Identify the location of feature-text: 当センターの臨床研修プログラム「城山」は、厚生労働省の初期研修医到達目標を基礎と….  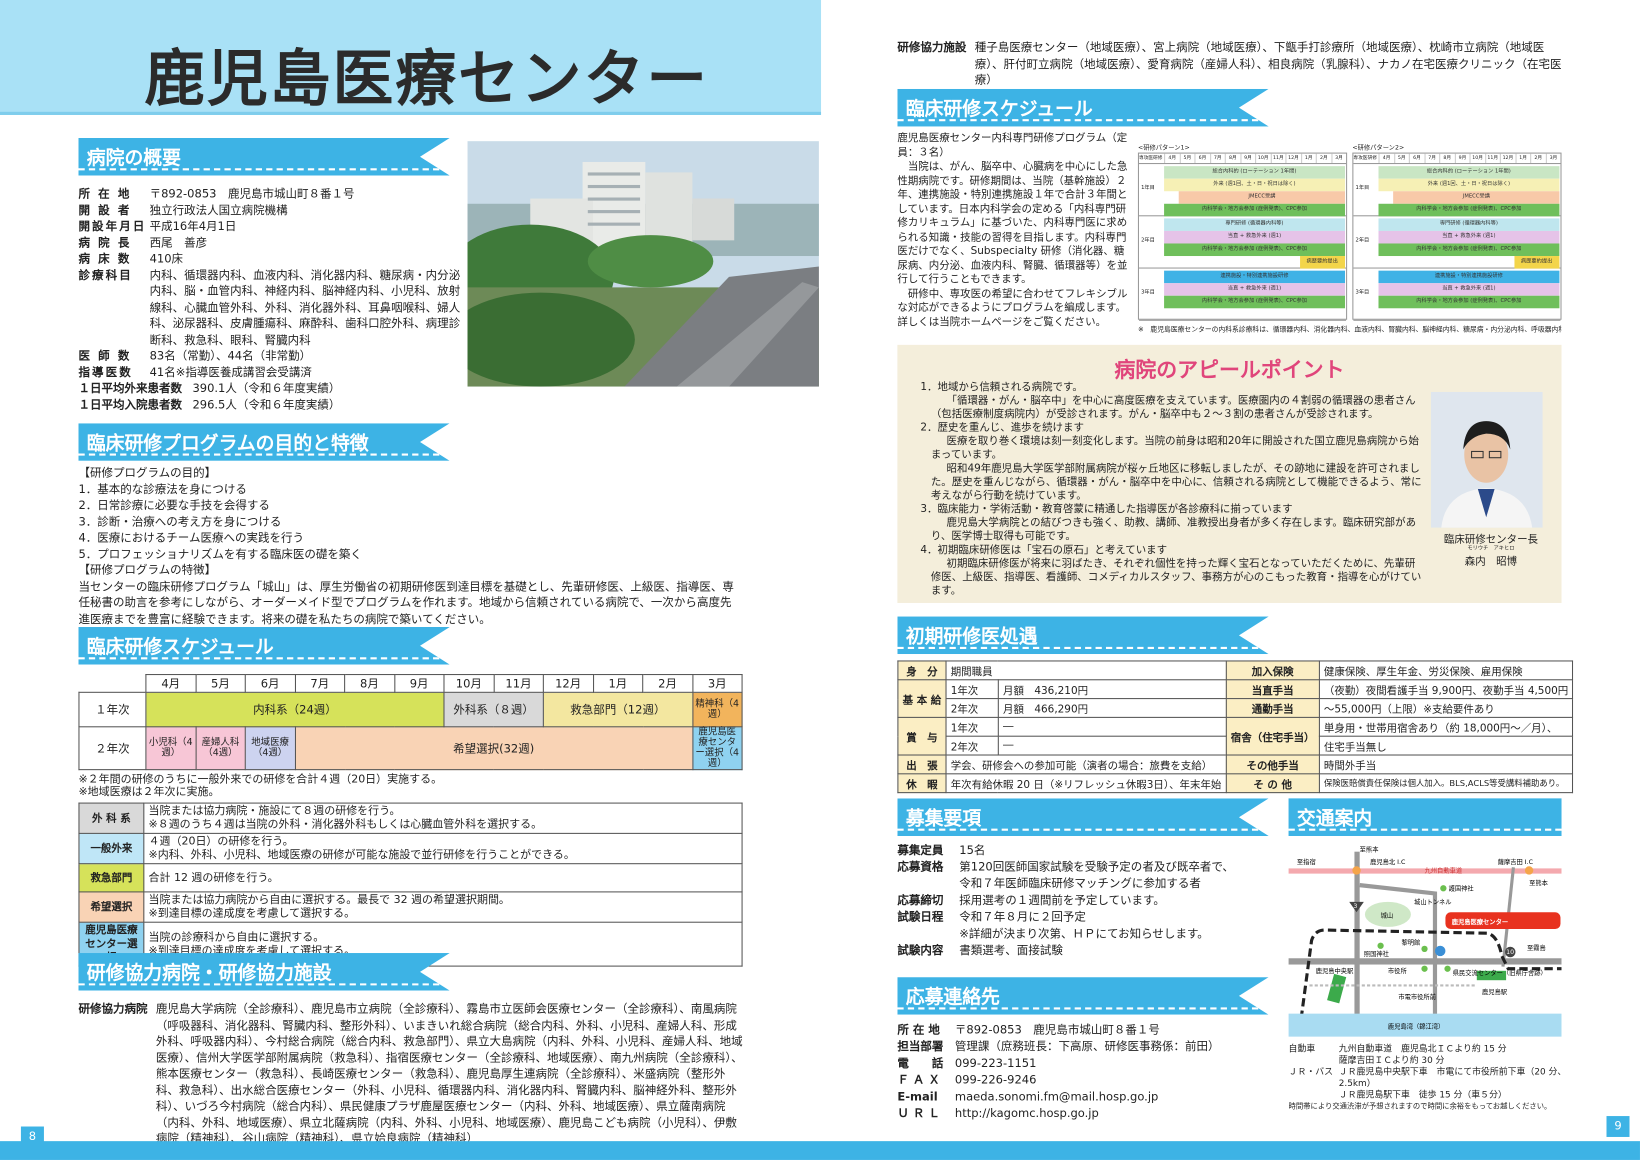
(406, 602).